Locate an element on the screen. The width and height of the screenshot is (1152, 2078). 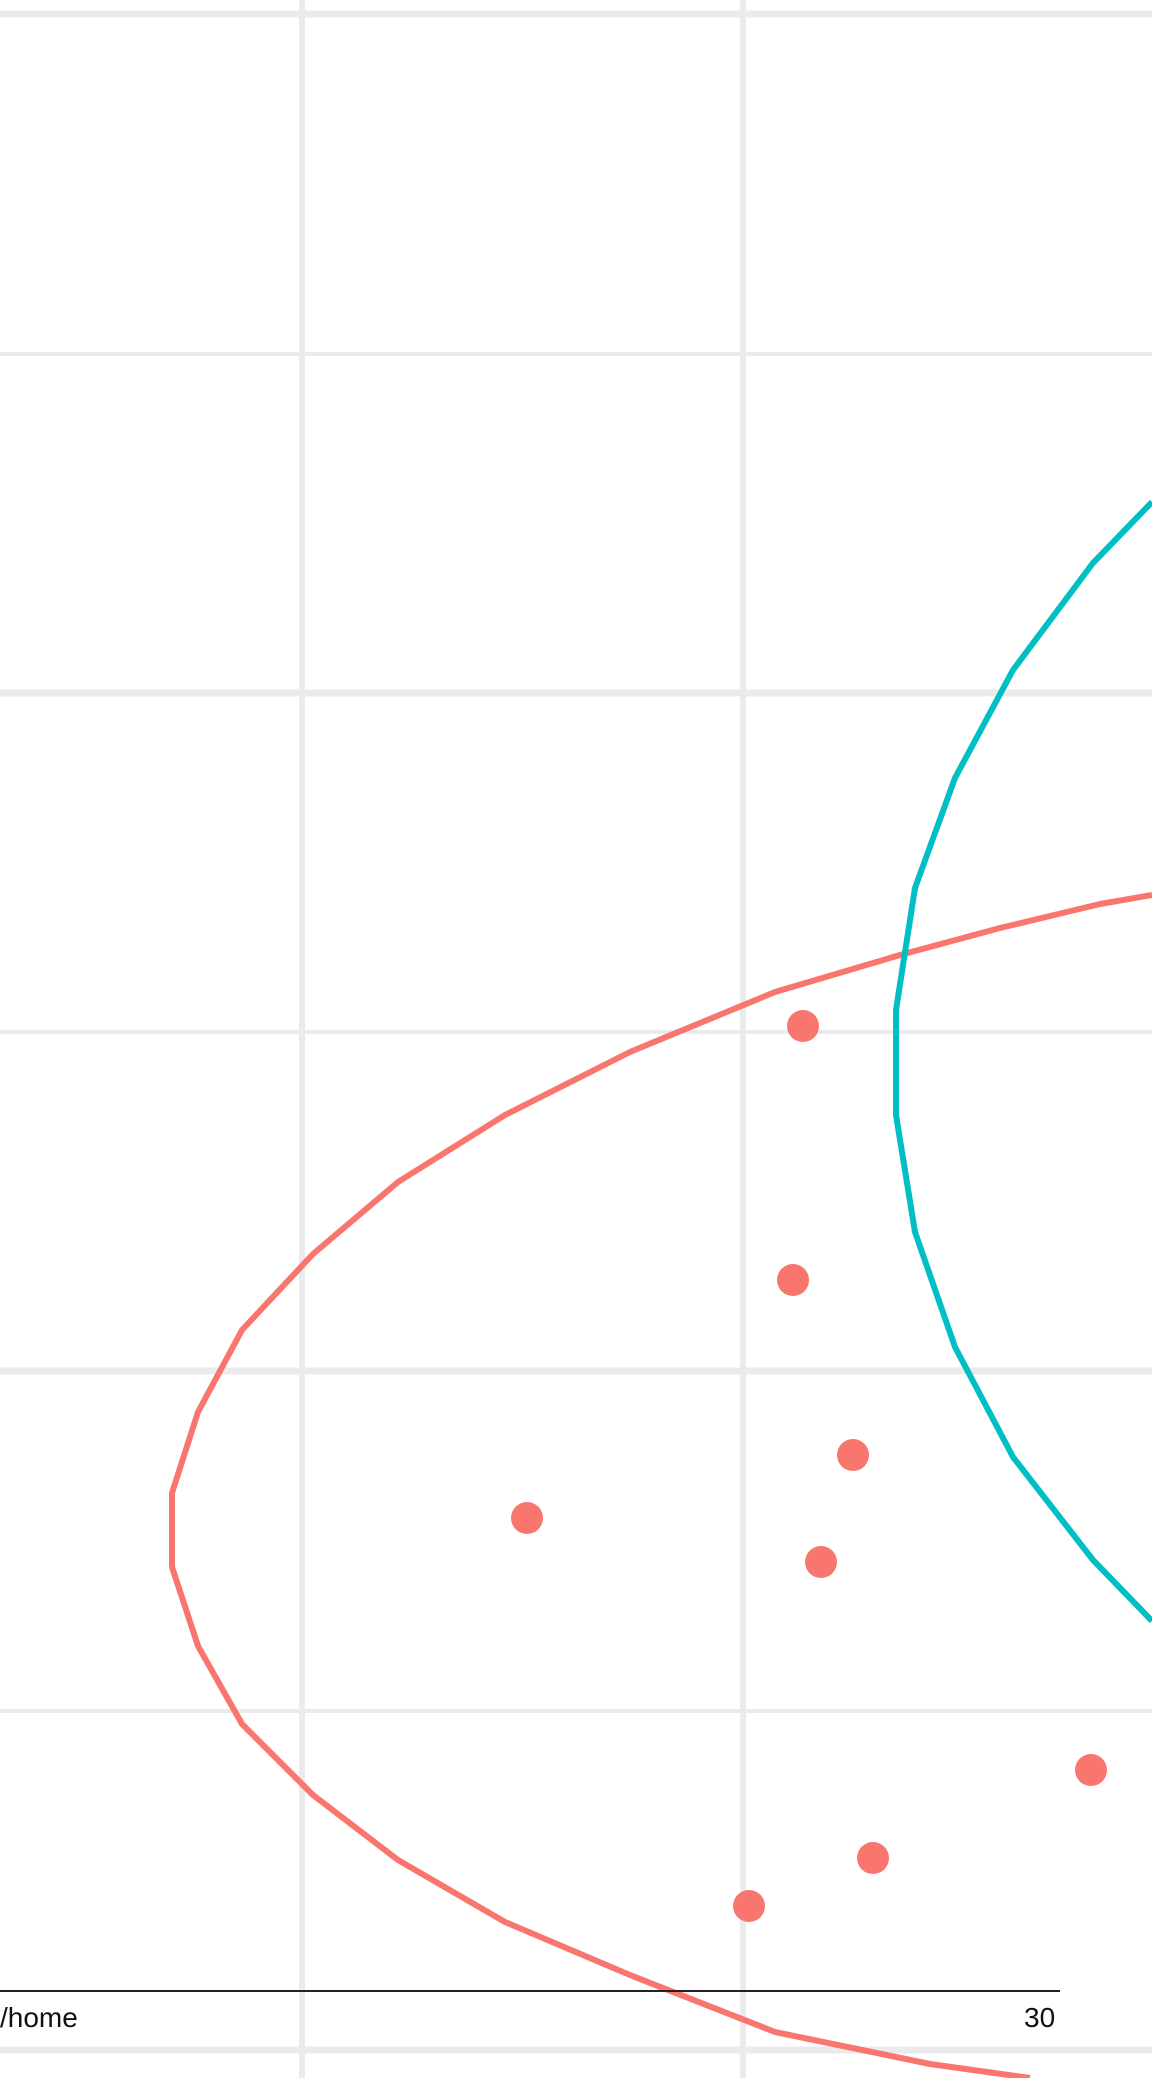
footer-page-number: 30 is located at coordinates (1040, 2017).